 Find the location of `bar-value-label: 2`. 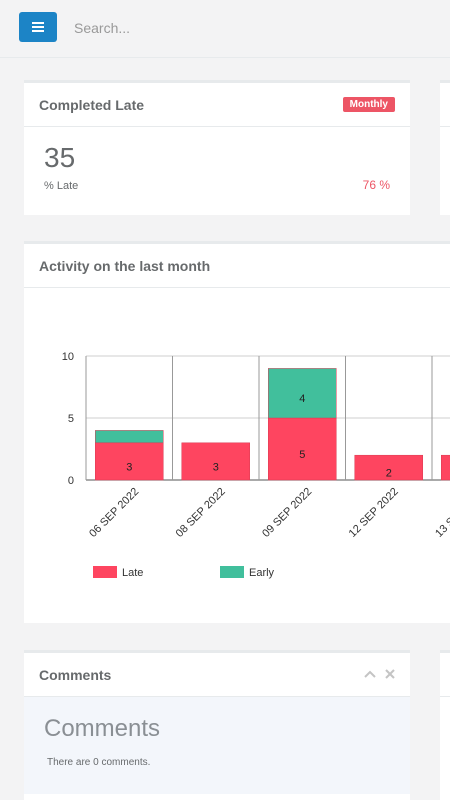

bar-value-label: 2 is located at coordinates (389, 474).